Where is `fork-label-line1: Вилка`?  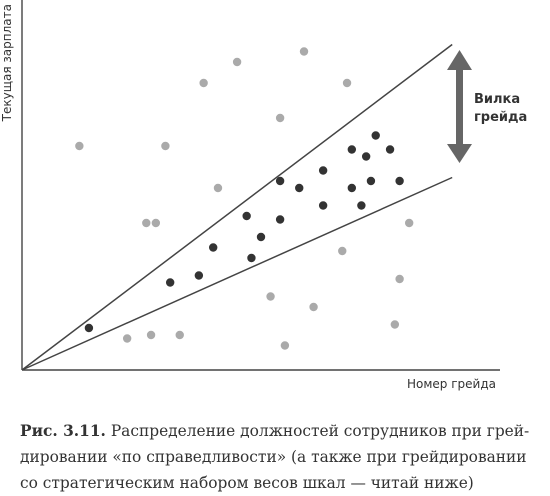 fork-label-line1: Вилка is located at coordinates (497, 99).